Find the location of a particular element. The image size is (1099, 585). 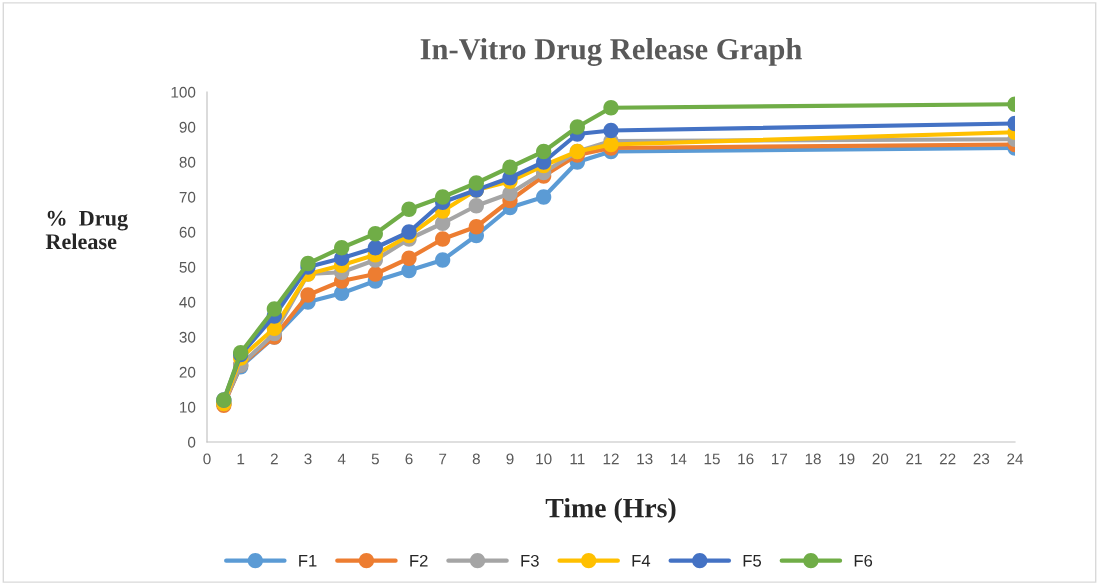

x-tick-label: 3 is located at coordinates (308, 459).